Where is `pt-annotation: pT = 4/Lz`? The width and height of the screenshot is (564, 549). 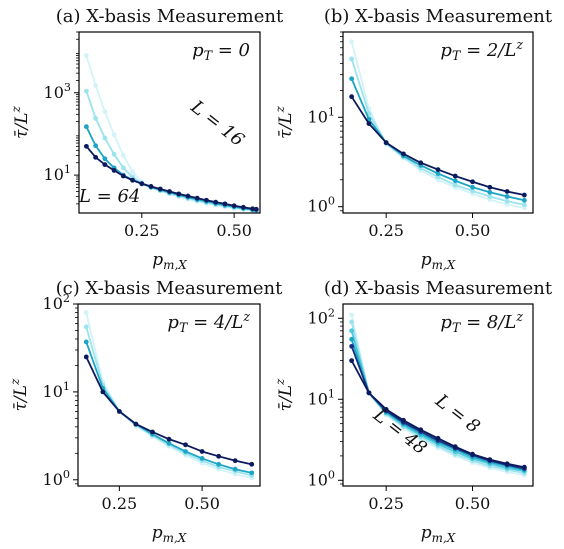
pt-annotation: pT = 4/Lz is located at coordinates (208, 322).